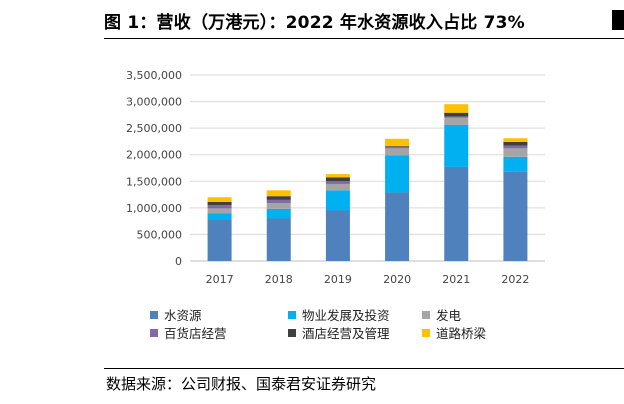 The width and height of the screenshot is (624, 404). I want to click on footer-rule, so click(364, 368).